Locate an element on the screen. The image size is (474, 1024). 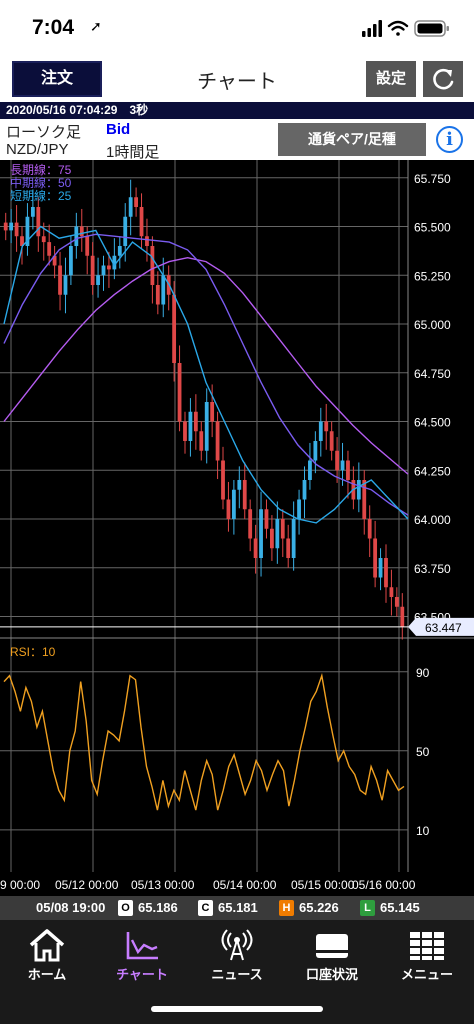
settings-button: 設定 is located at coordinates (391, 79).